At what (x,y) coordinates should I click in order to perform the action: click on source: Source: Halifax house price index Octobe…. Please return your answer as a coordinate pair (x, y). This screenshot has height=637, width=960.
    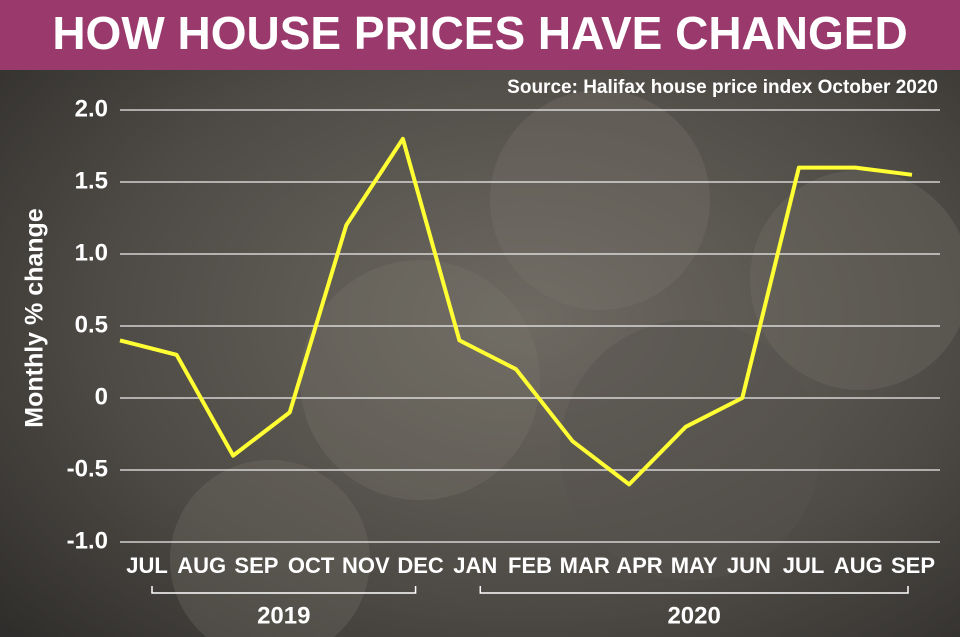
    Looking at the image, I should click on (722, 87).